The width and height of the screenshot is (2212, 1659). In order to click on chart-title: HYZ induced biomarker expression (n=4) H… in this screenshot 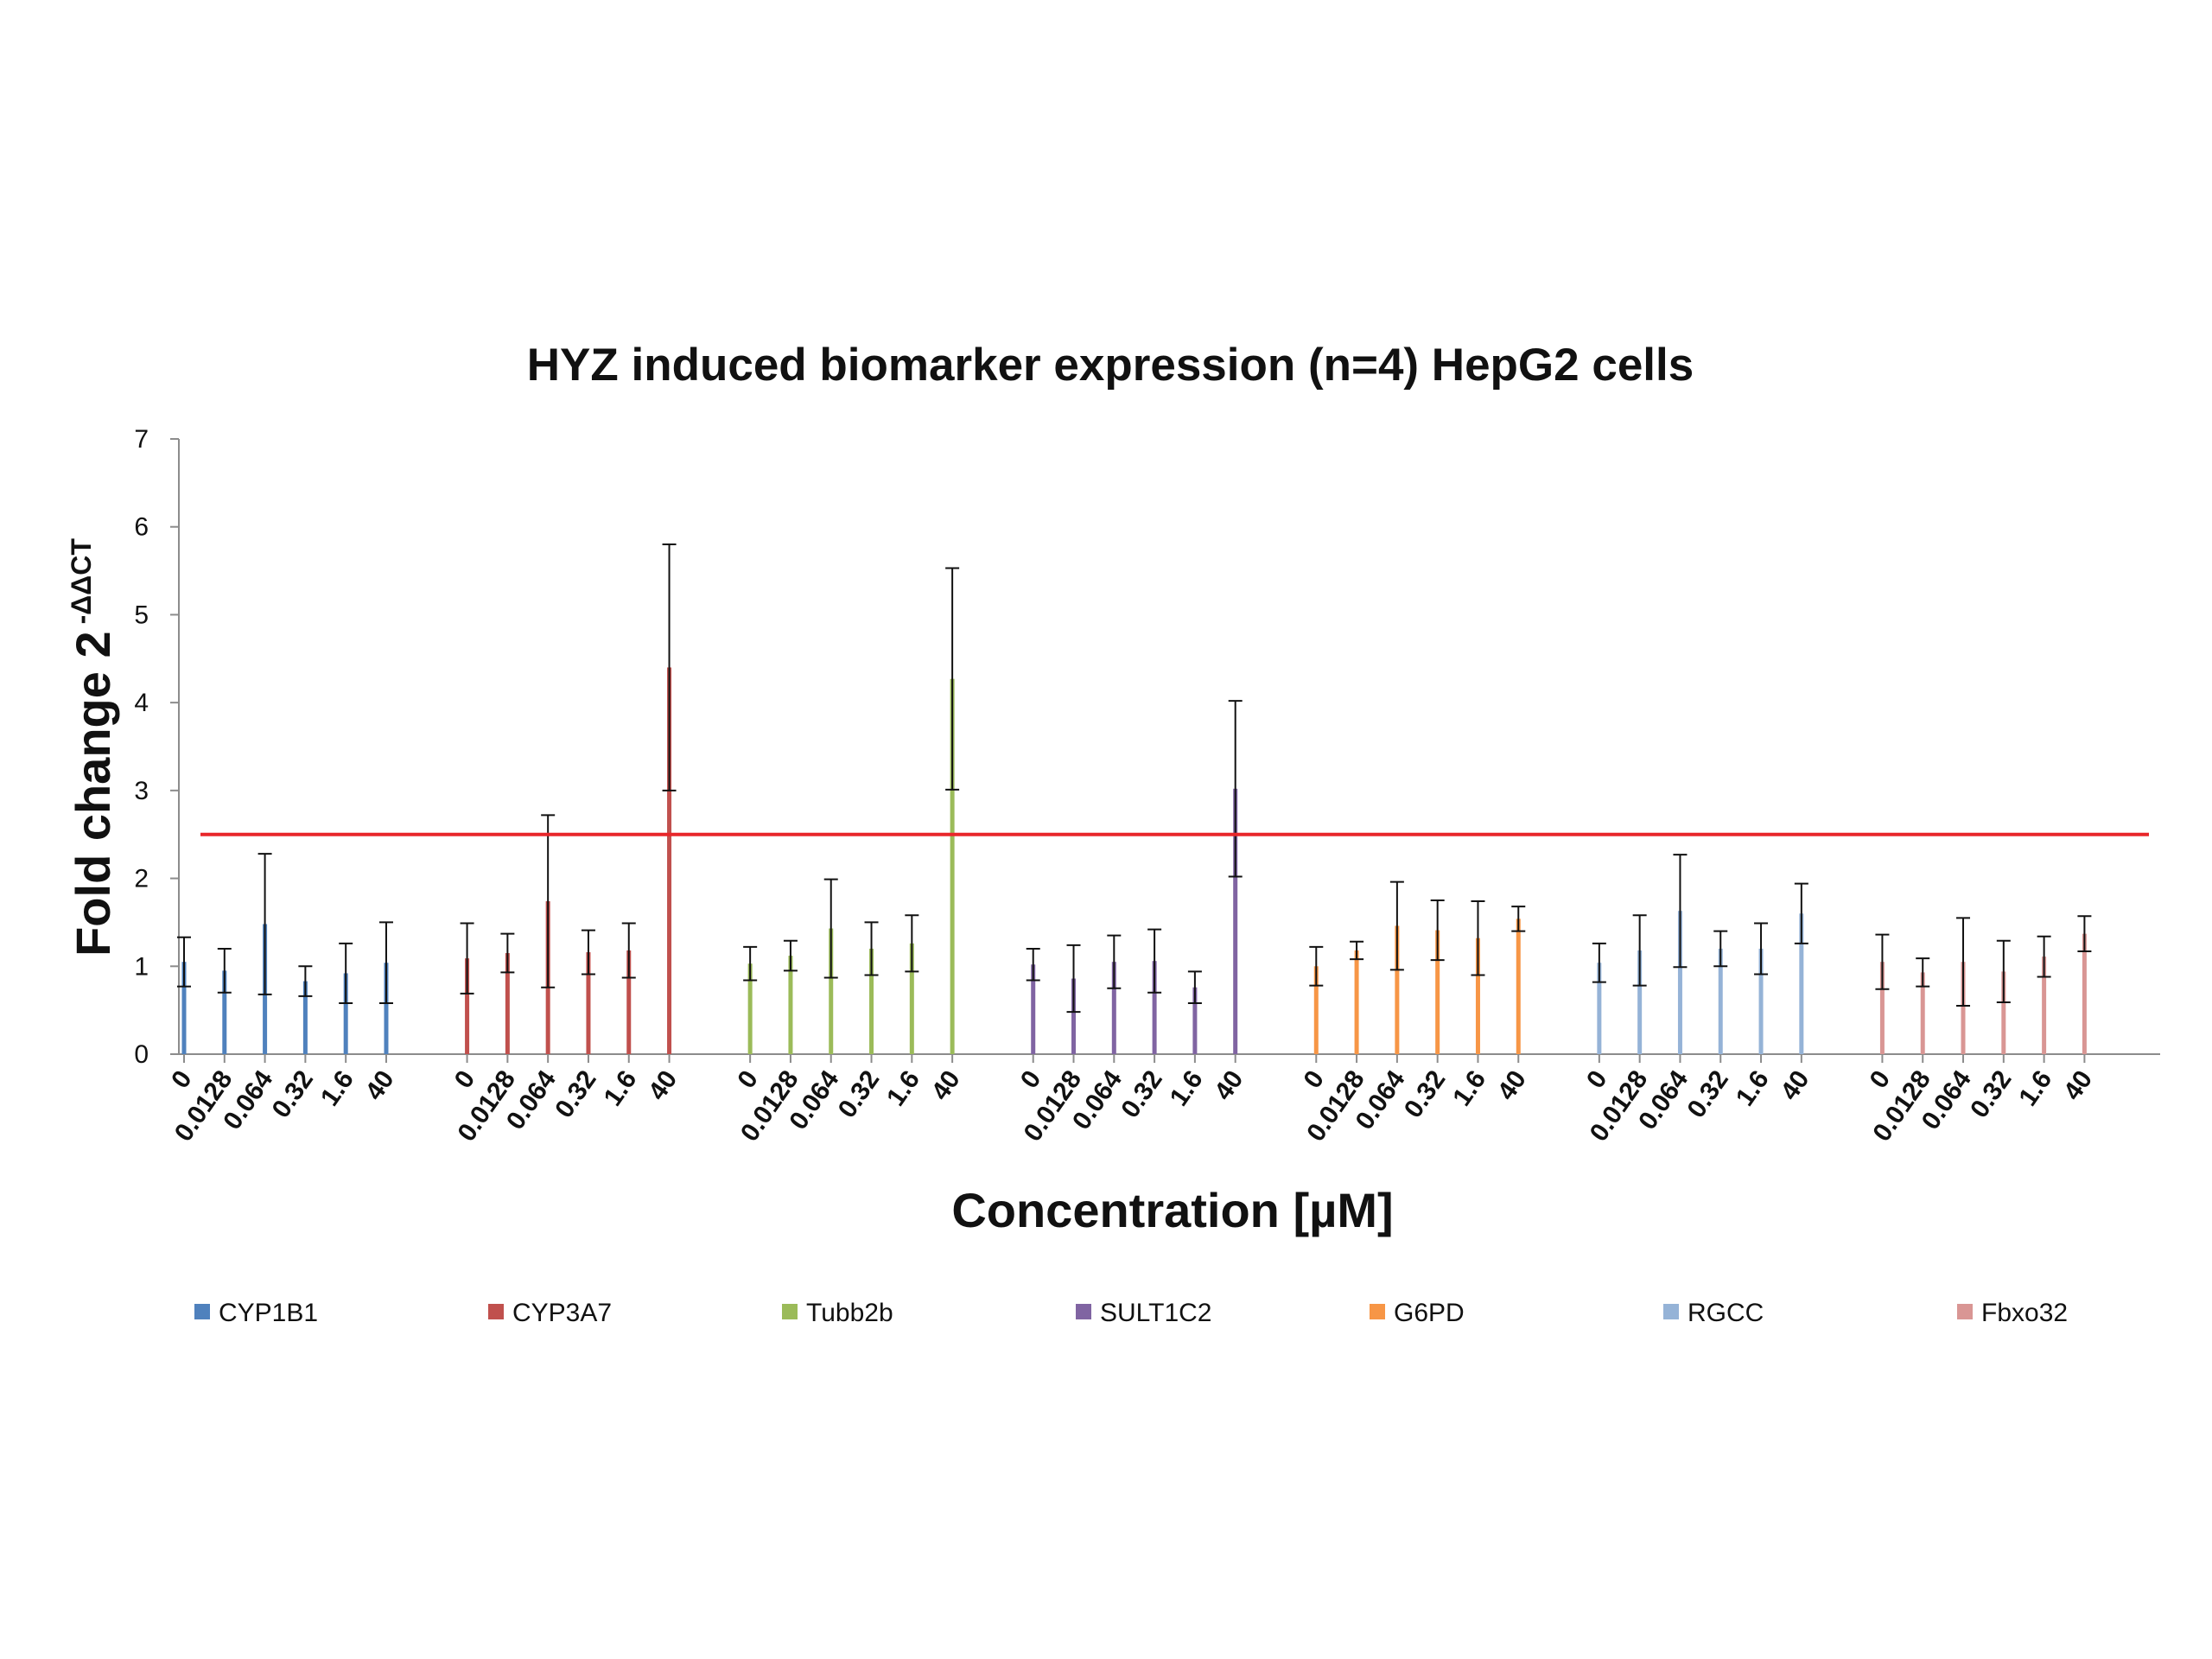, I will do `click(1110, 365)`.